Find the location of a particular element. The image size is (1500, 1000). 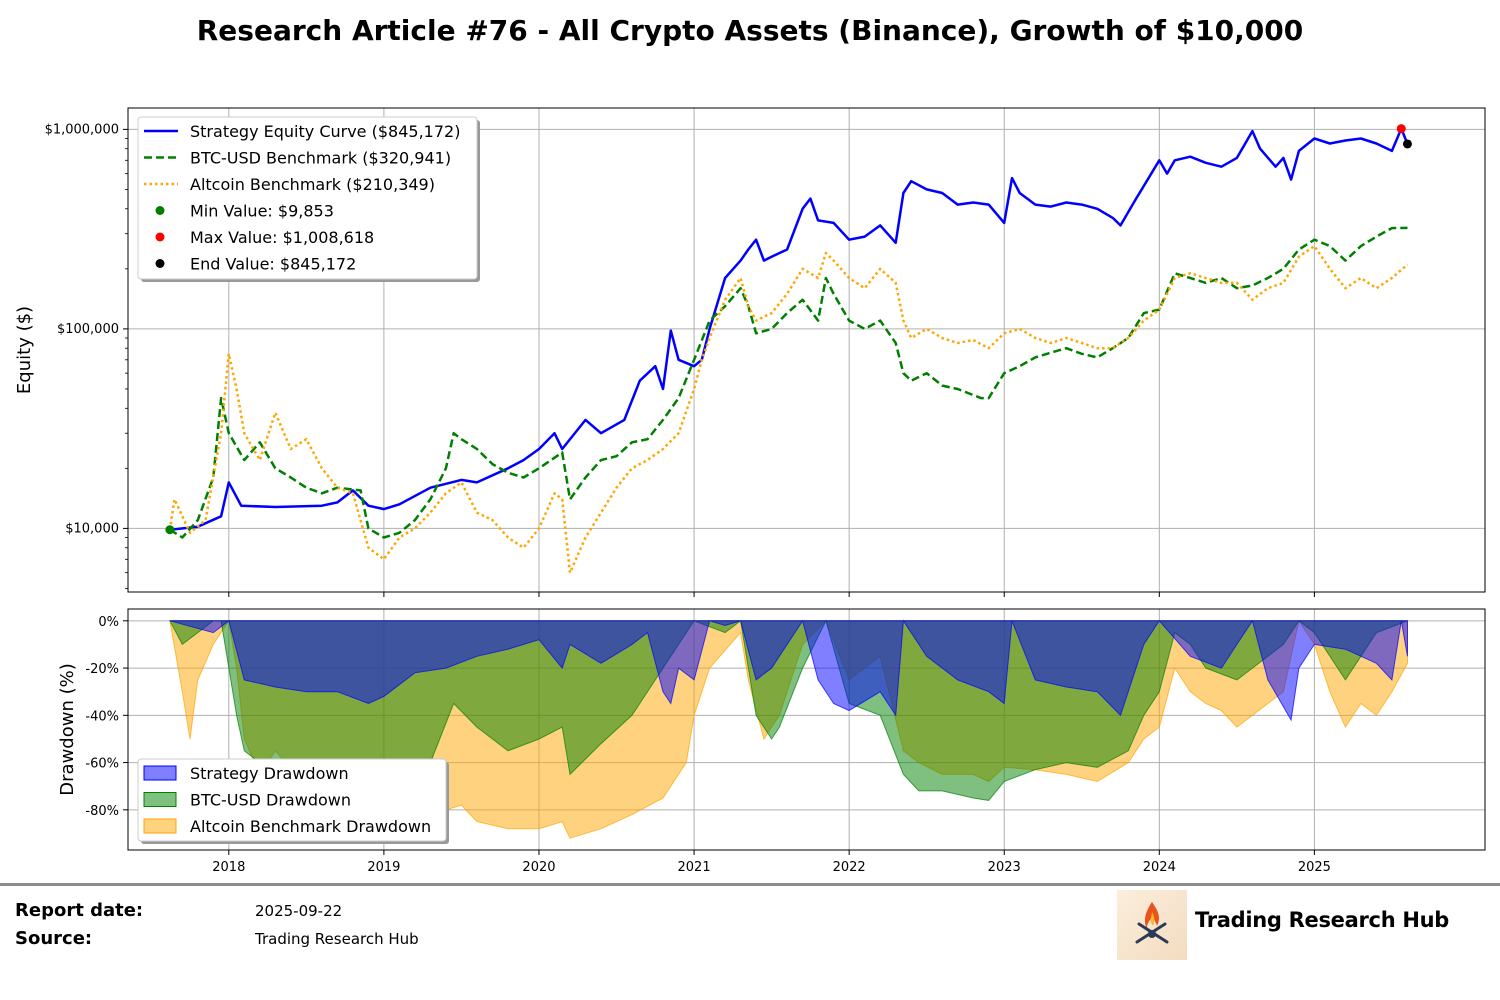

xtick-label: 2019 is located at coordinates (383, 867).